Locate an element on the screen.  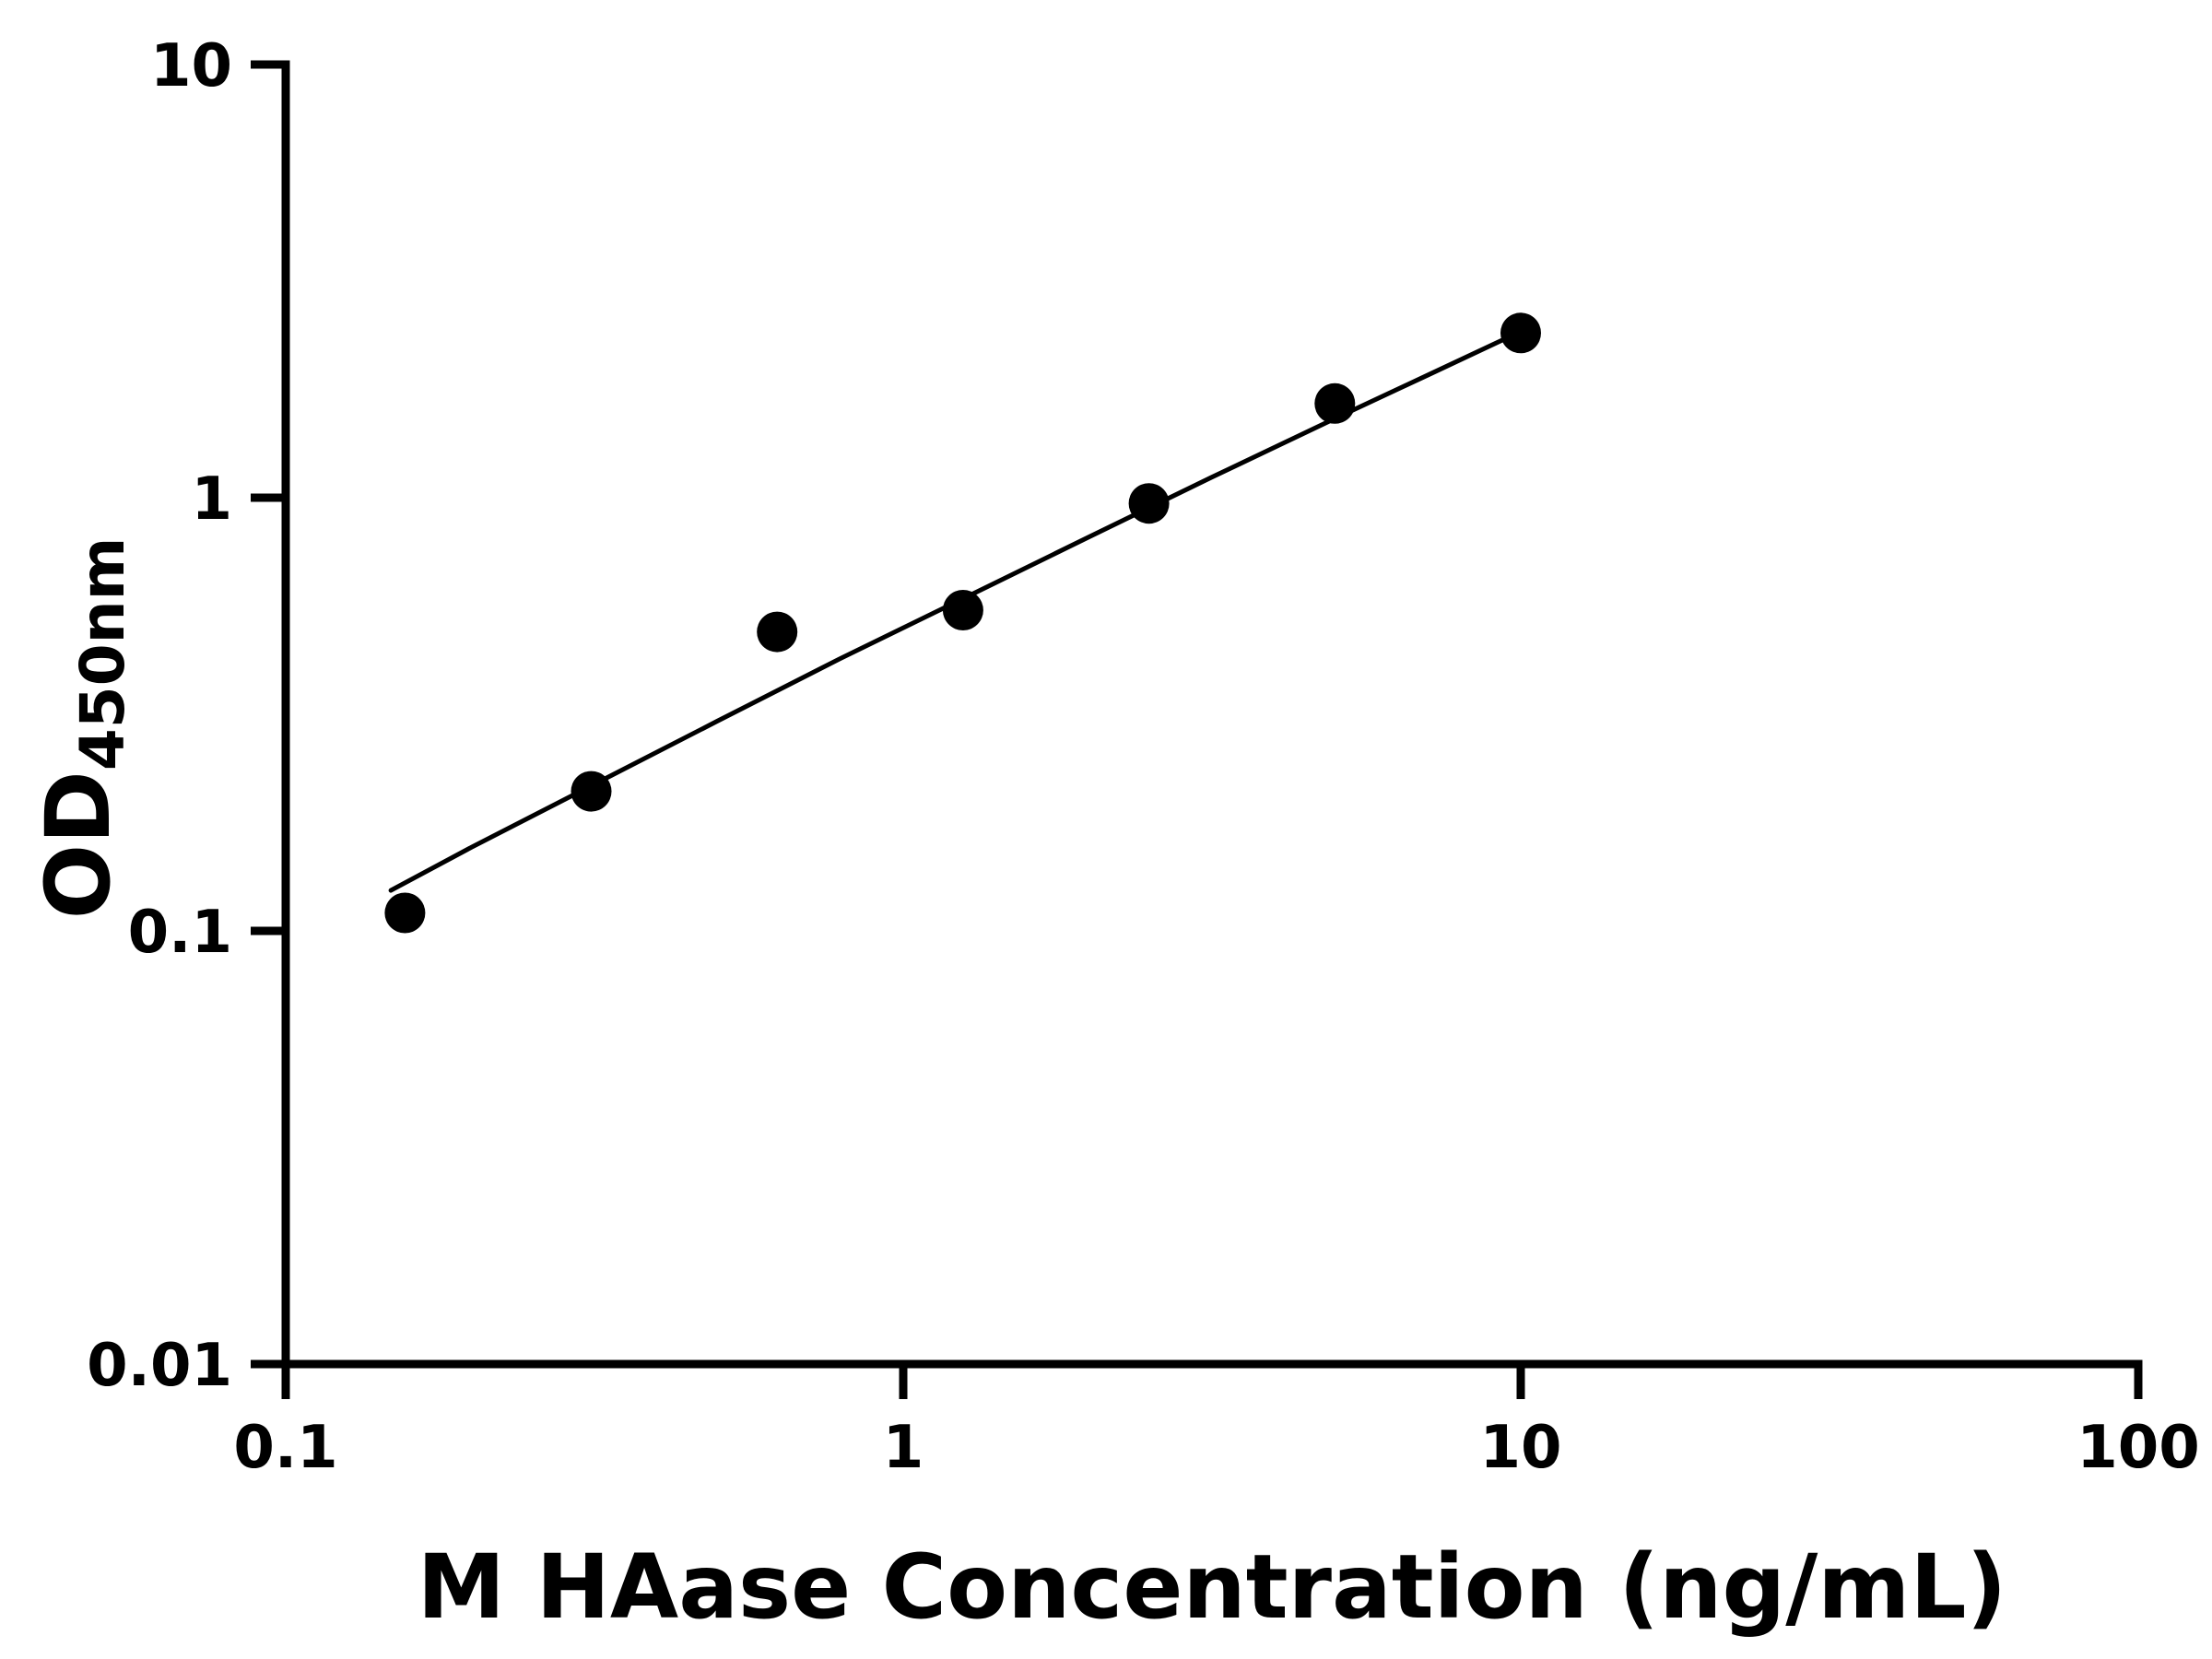
y-axis-title-subscript: 450nm is located at coordinates (102, 653).